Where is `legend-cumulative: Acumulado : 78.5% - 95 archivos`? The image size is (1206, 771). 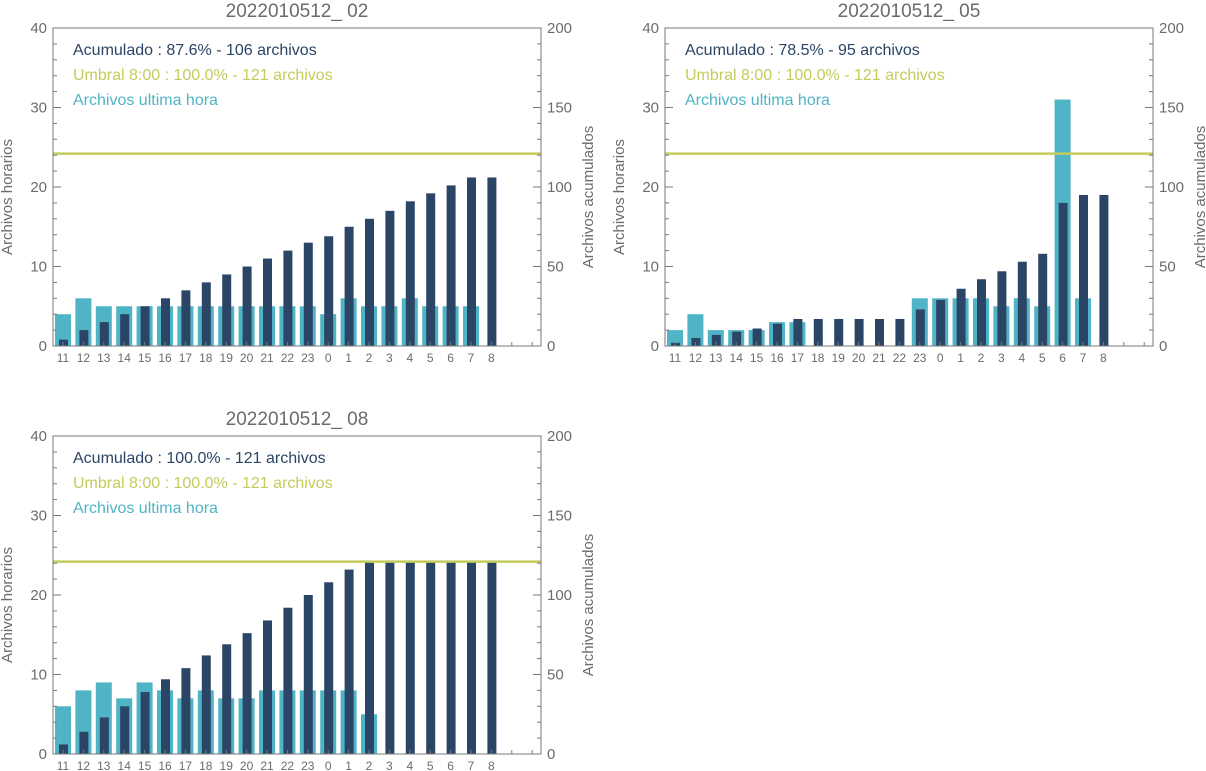
legend-cumulative: Acumulado : 78.5% - 95 archivos is located at coordinates (802, 50).